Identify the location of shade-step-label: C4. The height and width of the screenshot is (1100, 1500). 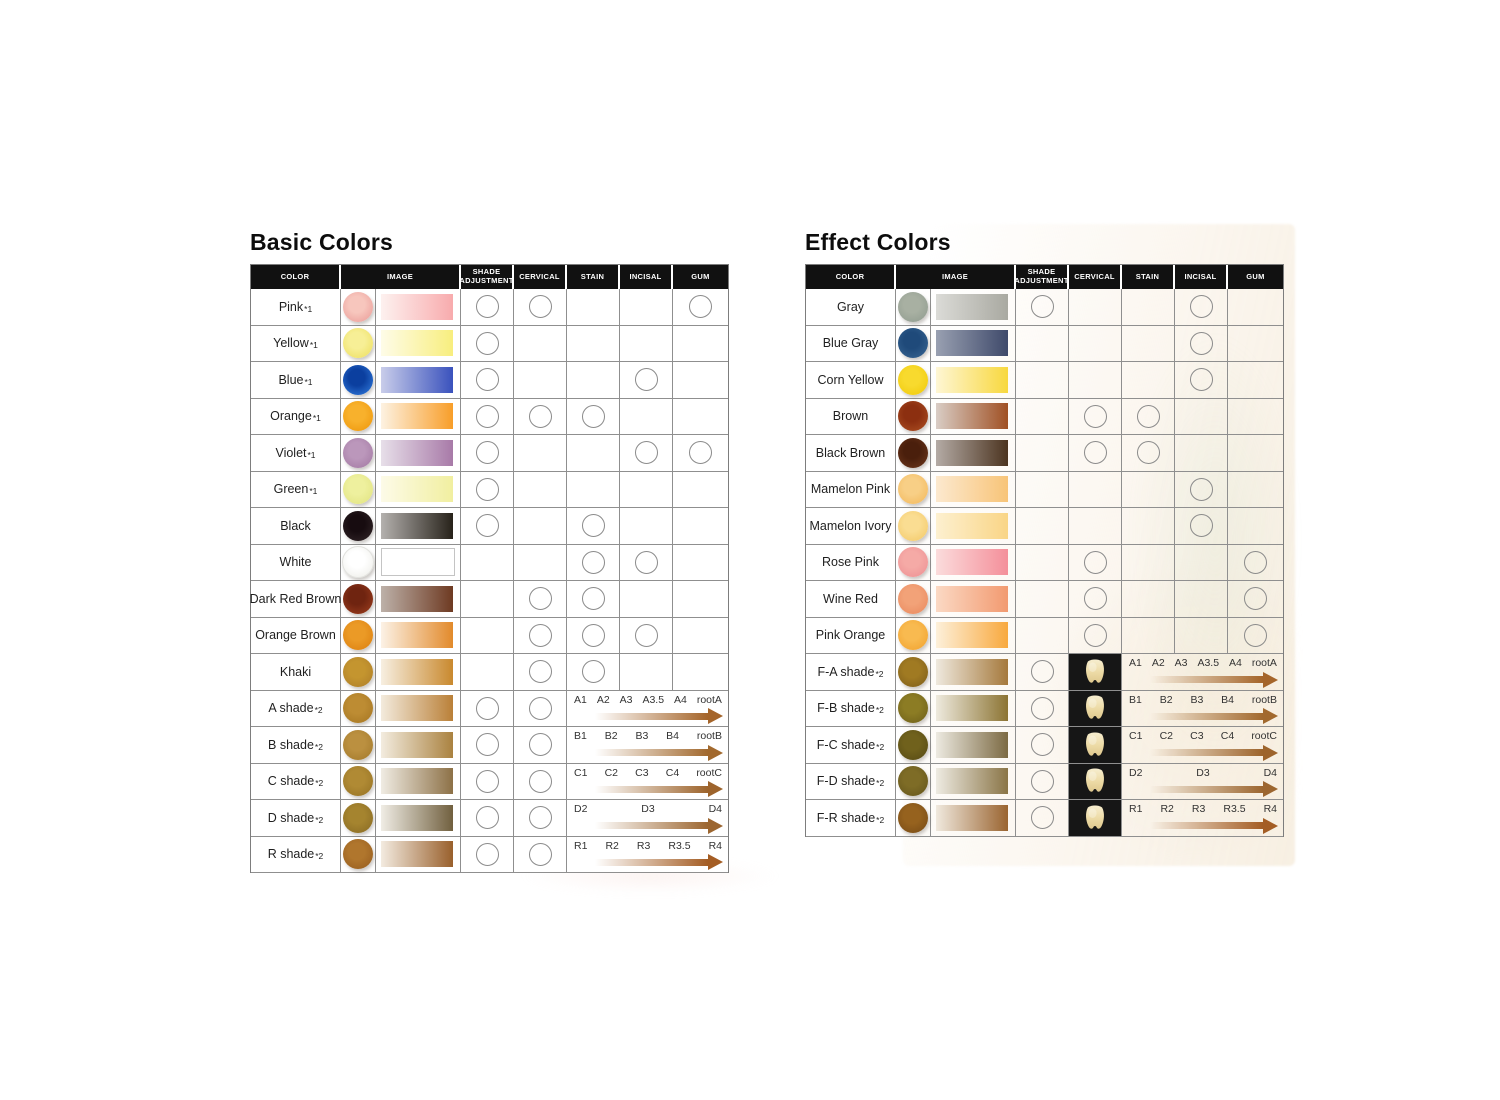
(672, 772).